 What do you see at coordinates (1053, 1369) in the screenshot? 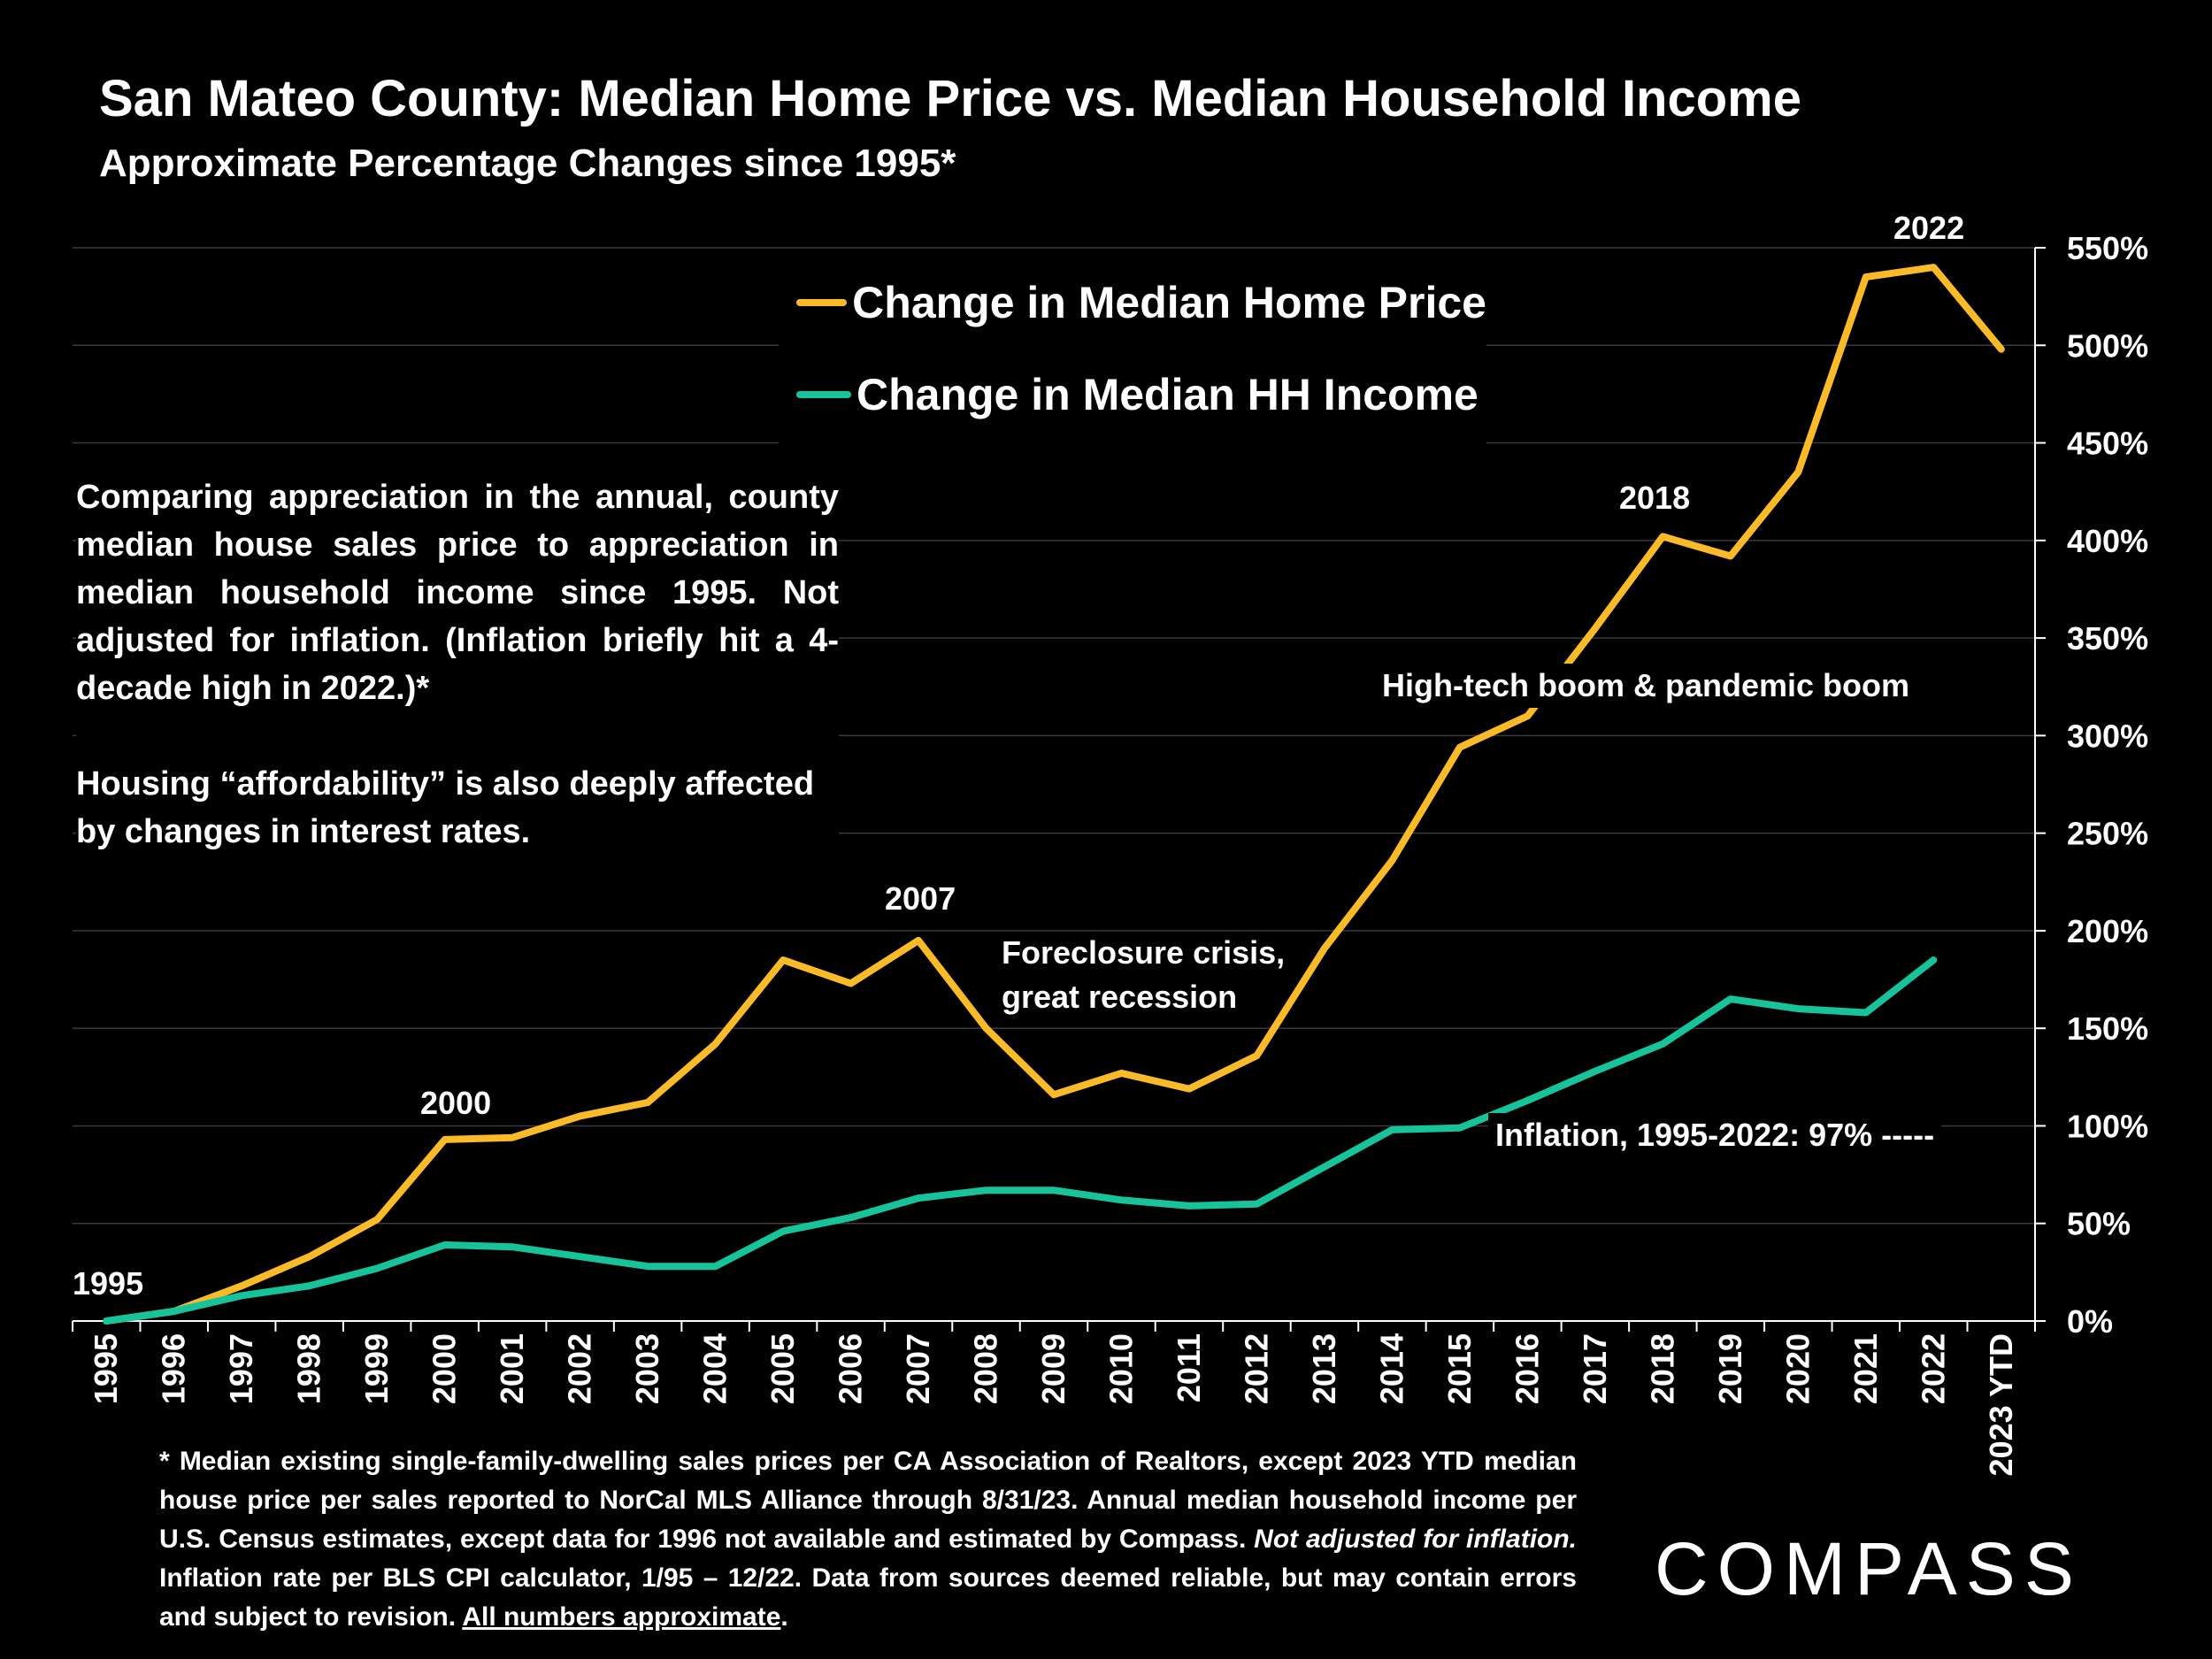
I see `x-tick-label-2009: 2009` at bounding box center [1053, 1369].